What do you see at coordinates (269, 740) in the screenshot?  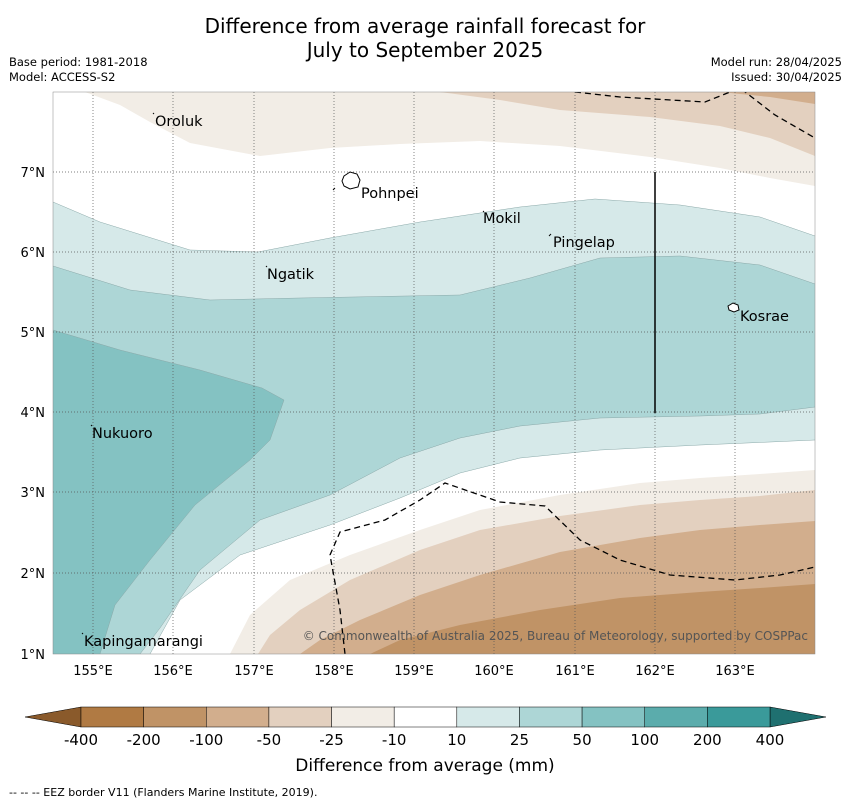 I see `colorbar-tick-label: -50` at bounding box center [269, 740].